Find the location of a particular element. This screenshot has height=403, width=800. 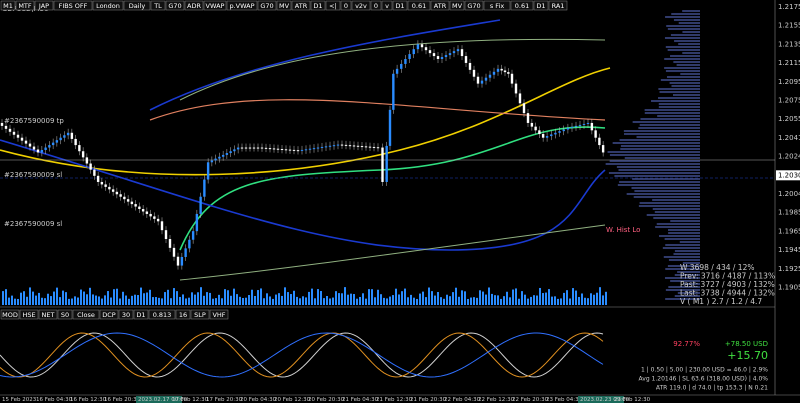

toolbar-label: D1 is located at coordinates (140, 315).